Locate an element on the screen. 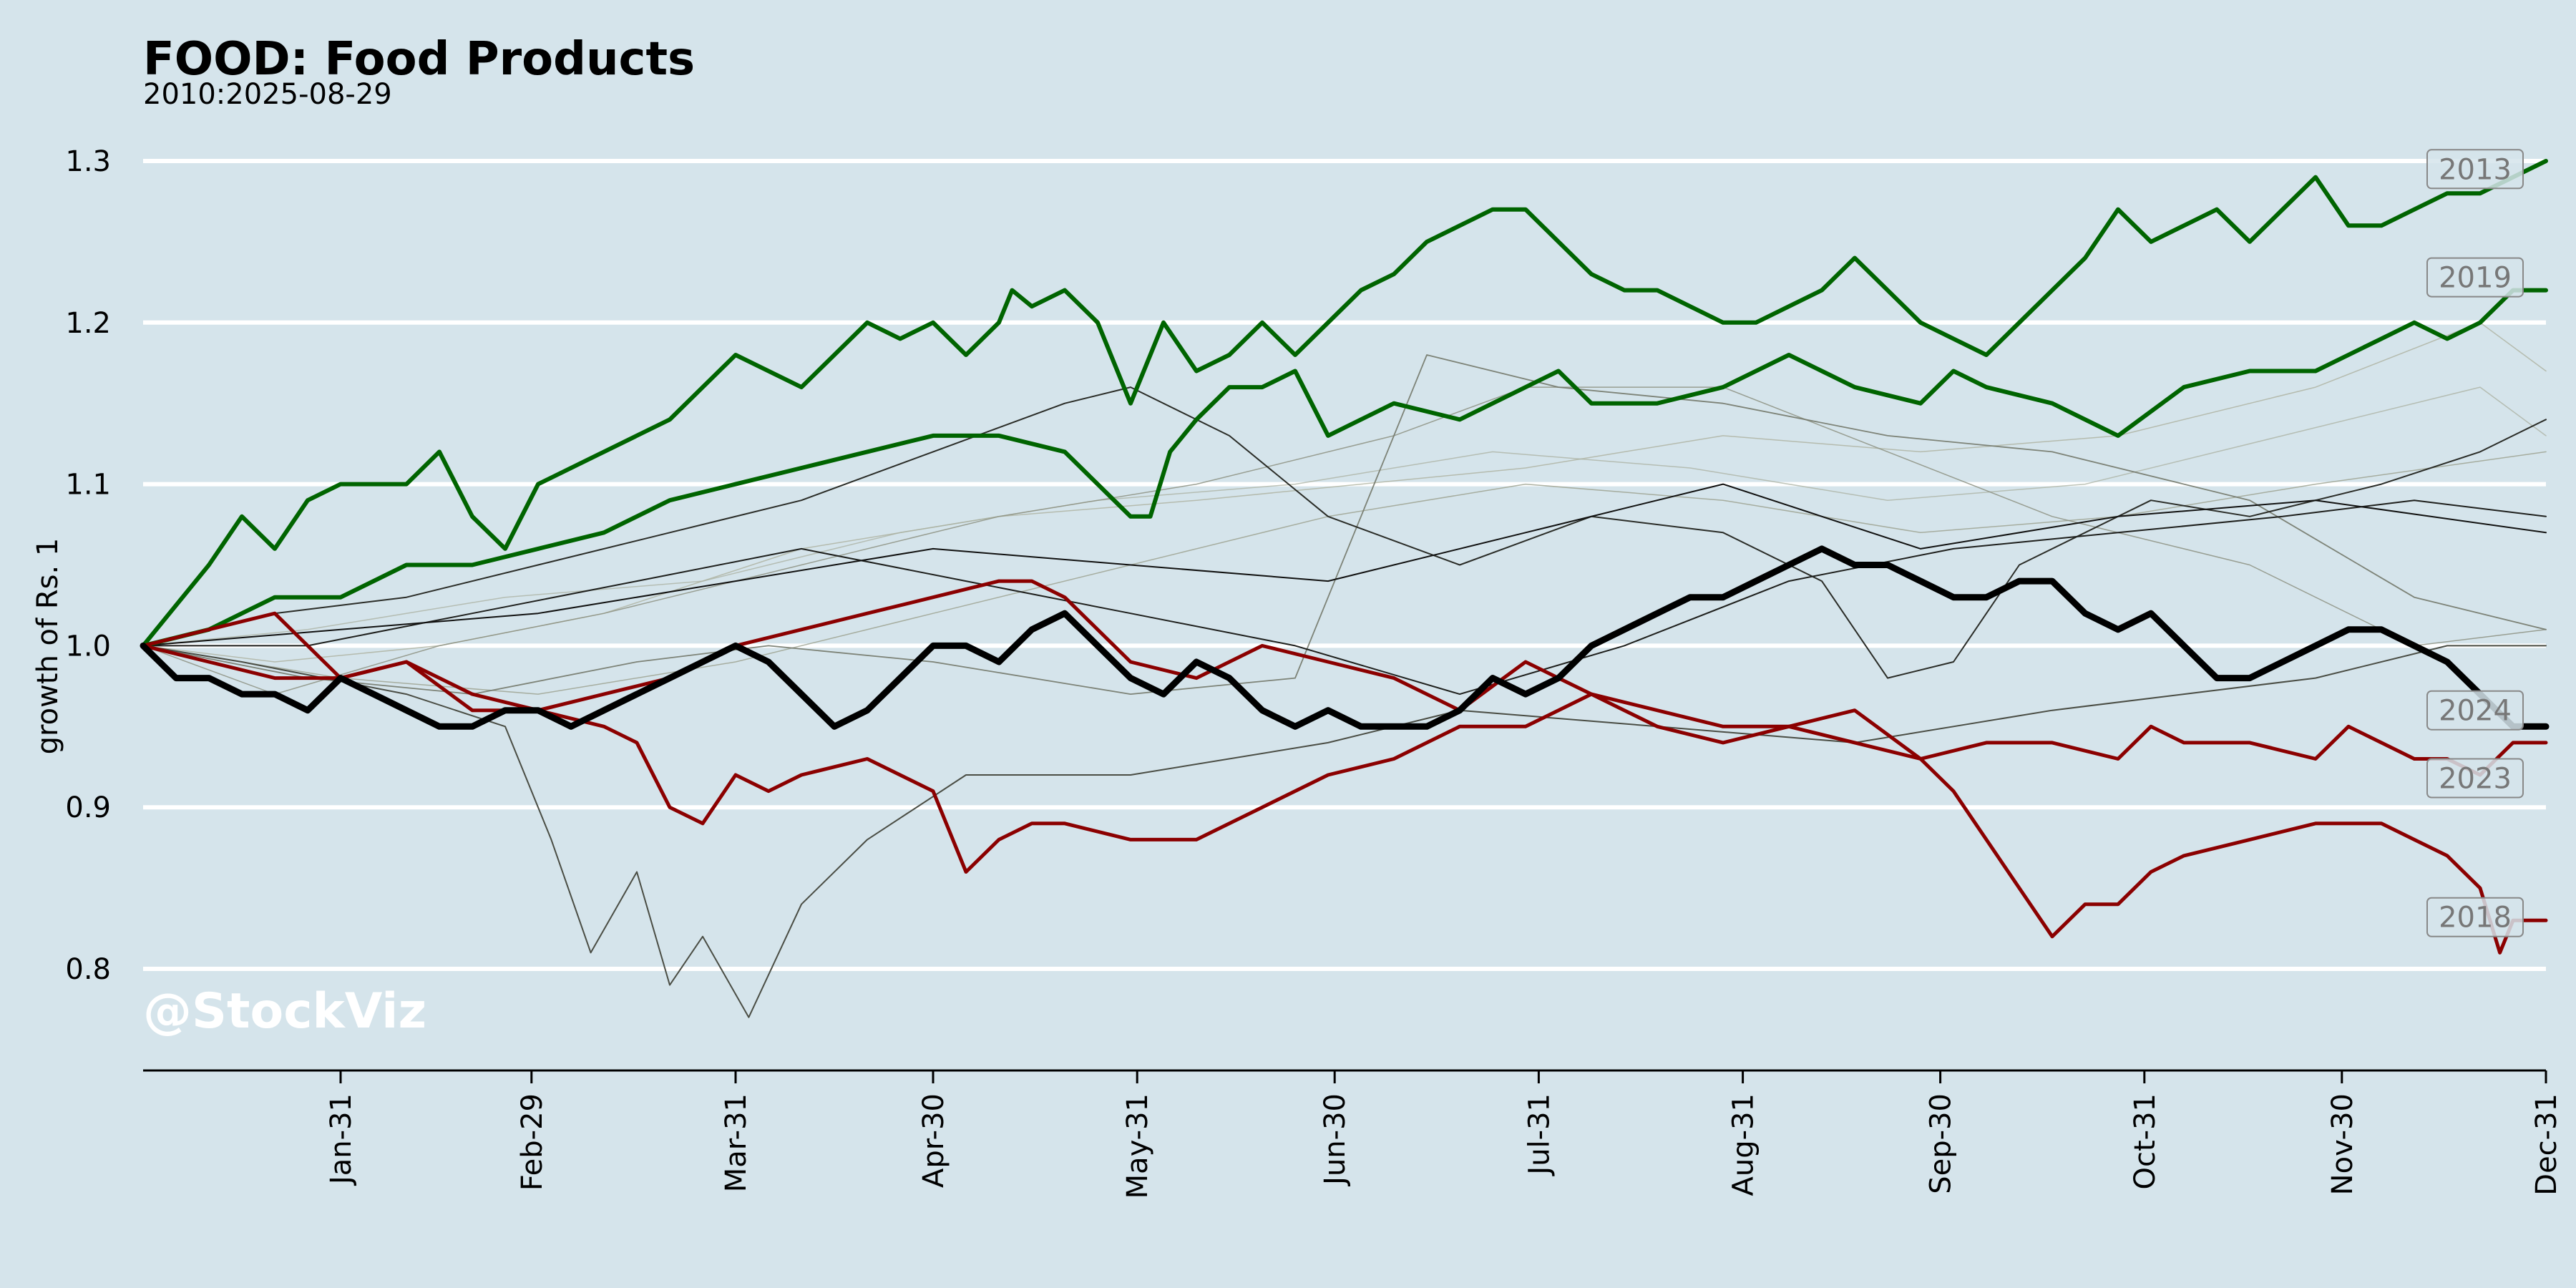 The image size is (2576, 1288). y-axis-label: growth of Rs. 1 is located at coordinates (48, 646).